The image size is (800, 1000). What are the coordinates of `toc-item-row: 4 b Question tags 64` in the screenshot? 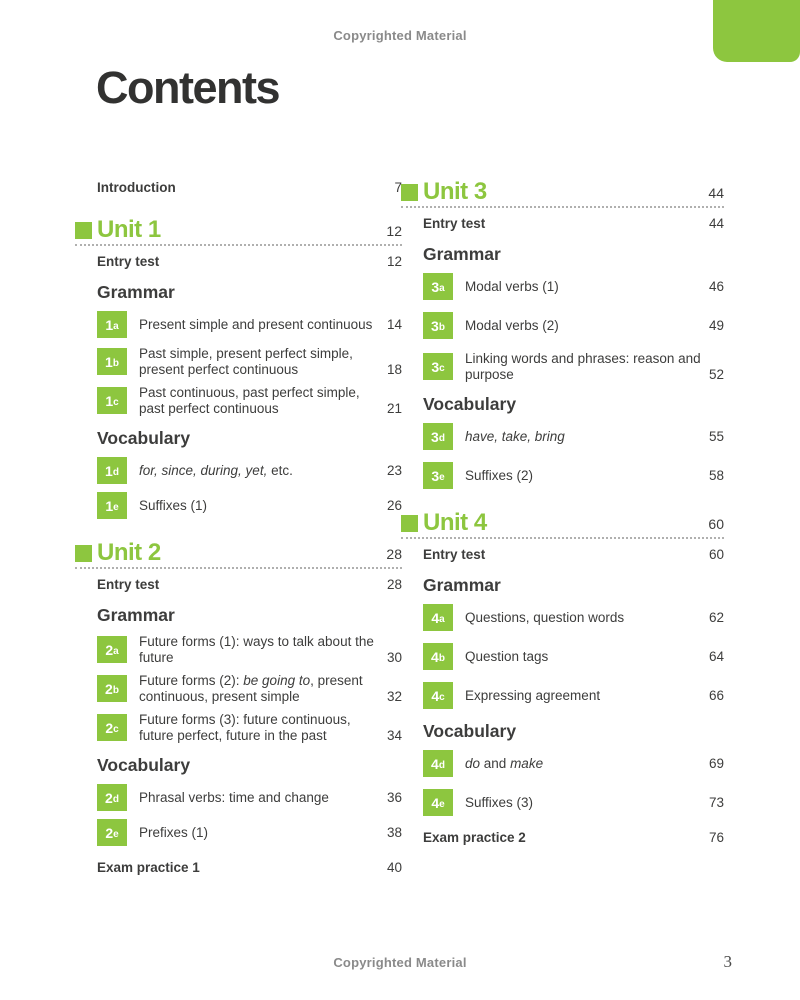 It's located at (573, 656).